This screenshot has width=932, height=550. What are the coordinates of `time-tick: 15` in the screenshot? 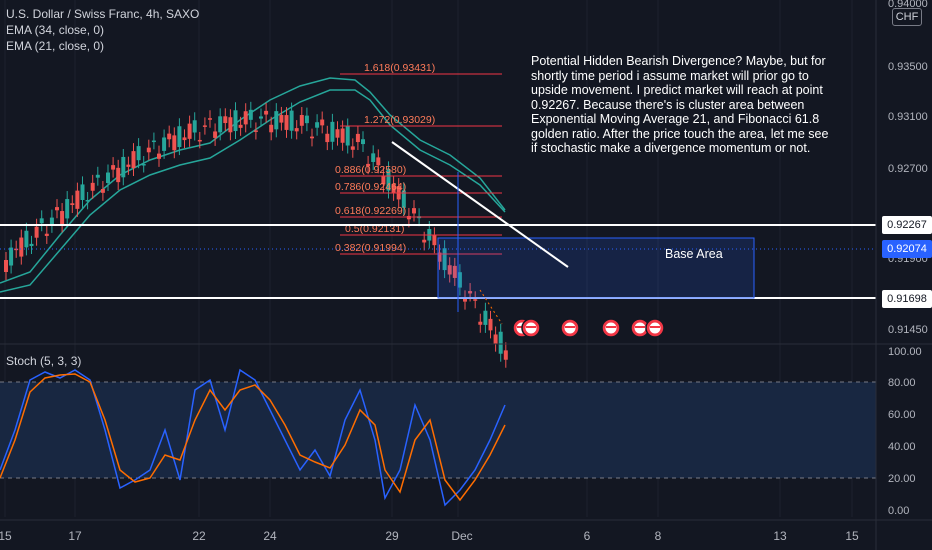 It's located at (852, 536).